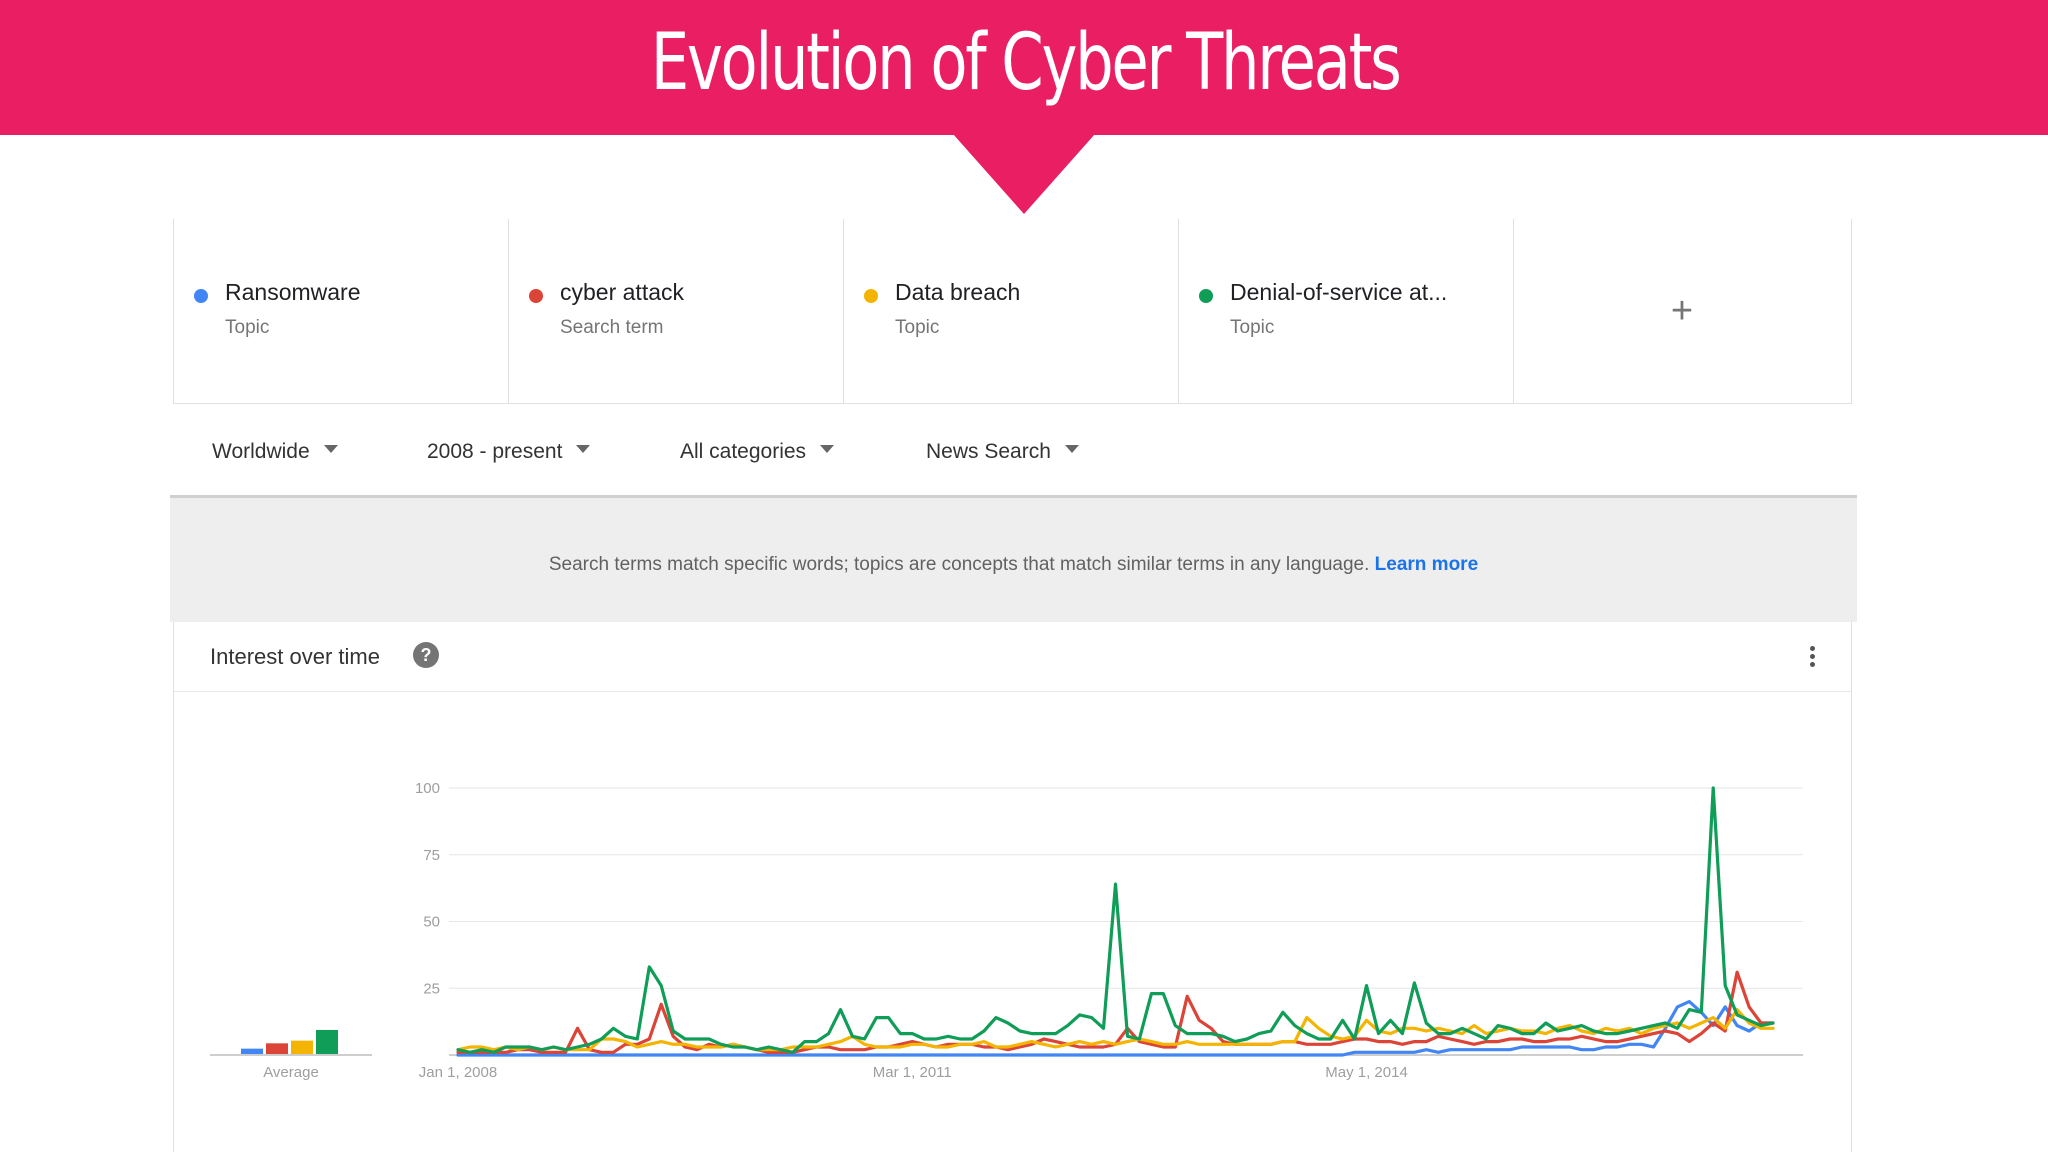 The width and height of the screenshot is (2048, 1152). Describe the element at coordinates (427, 788) in the screenshot. I see `y-tick-label: 100` at that location.